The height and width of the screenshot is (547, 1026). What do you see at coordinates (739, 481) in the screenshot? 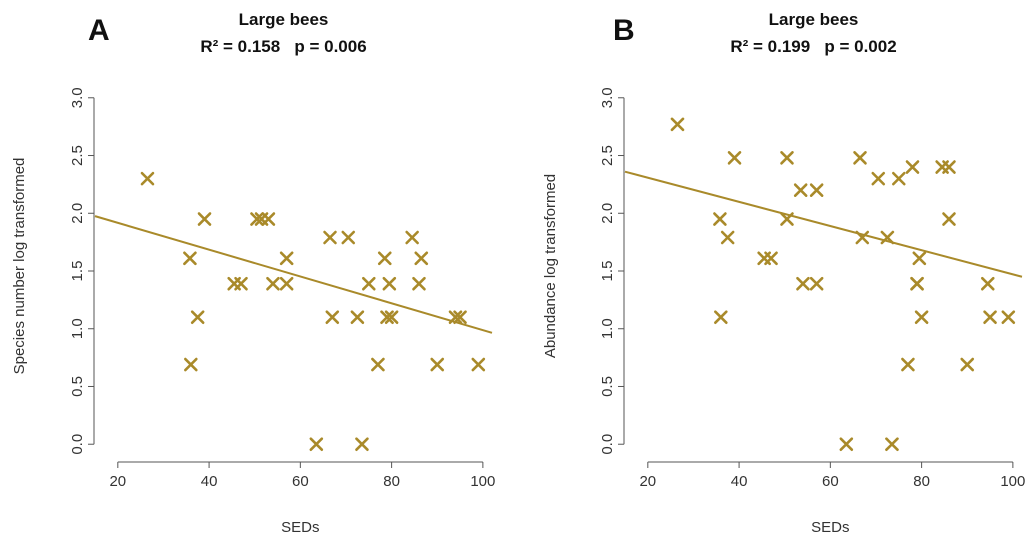
I see `panel-b-x-tick-label: 40` at bounding box center [739, 481].